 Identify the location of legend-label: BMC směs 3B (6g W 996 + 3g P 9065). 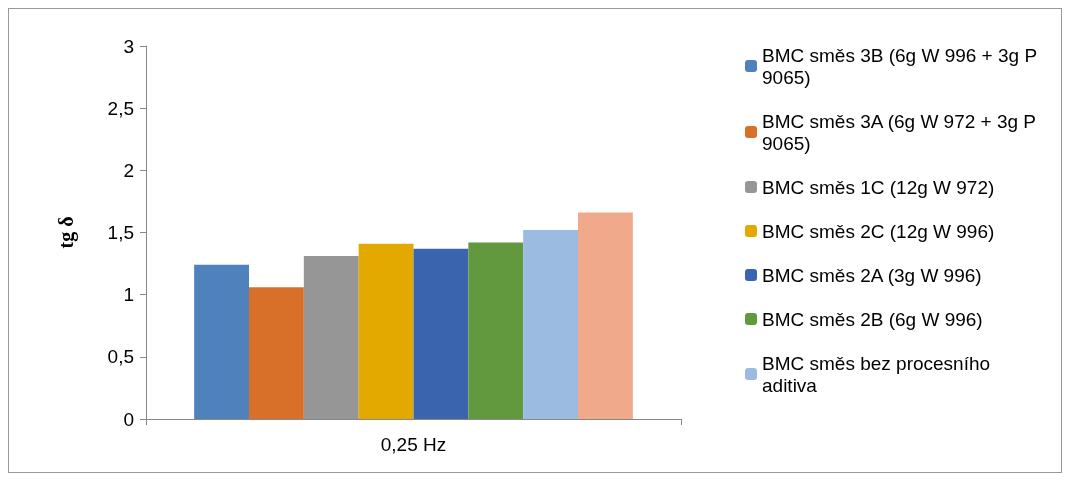
(902, 66).